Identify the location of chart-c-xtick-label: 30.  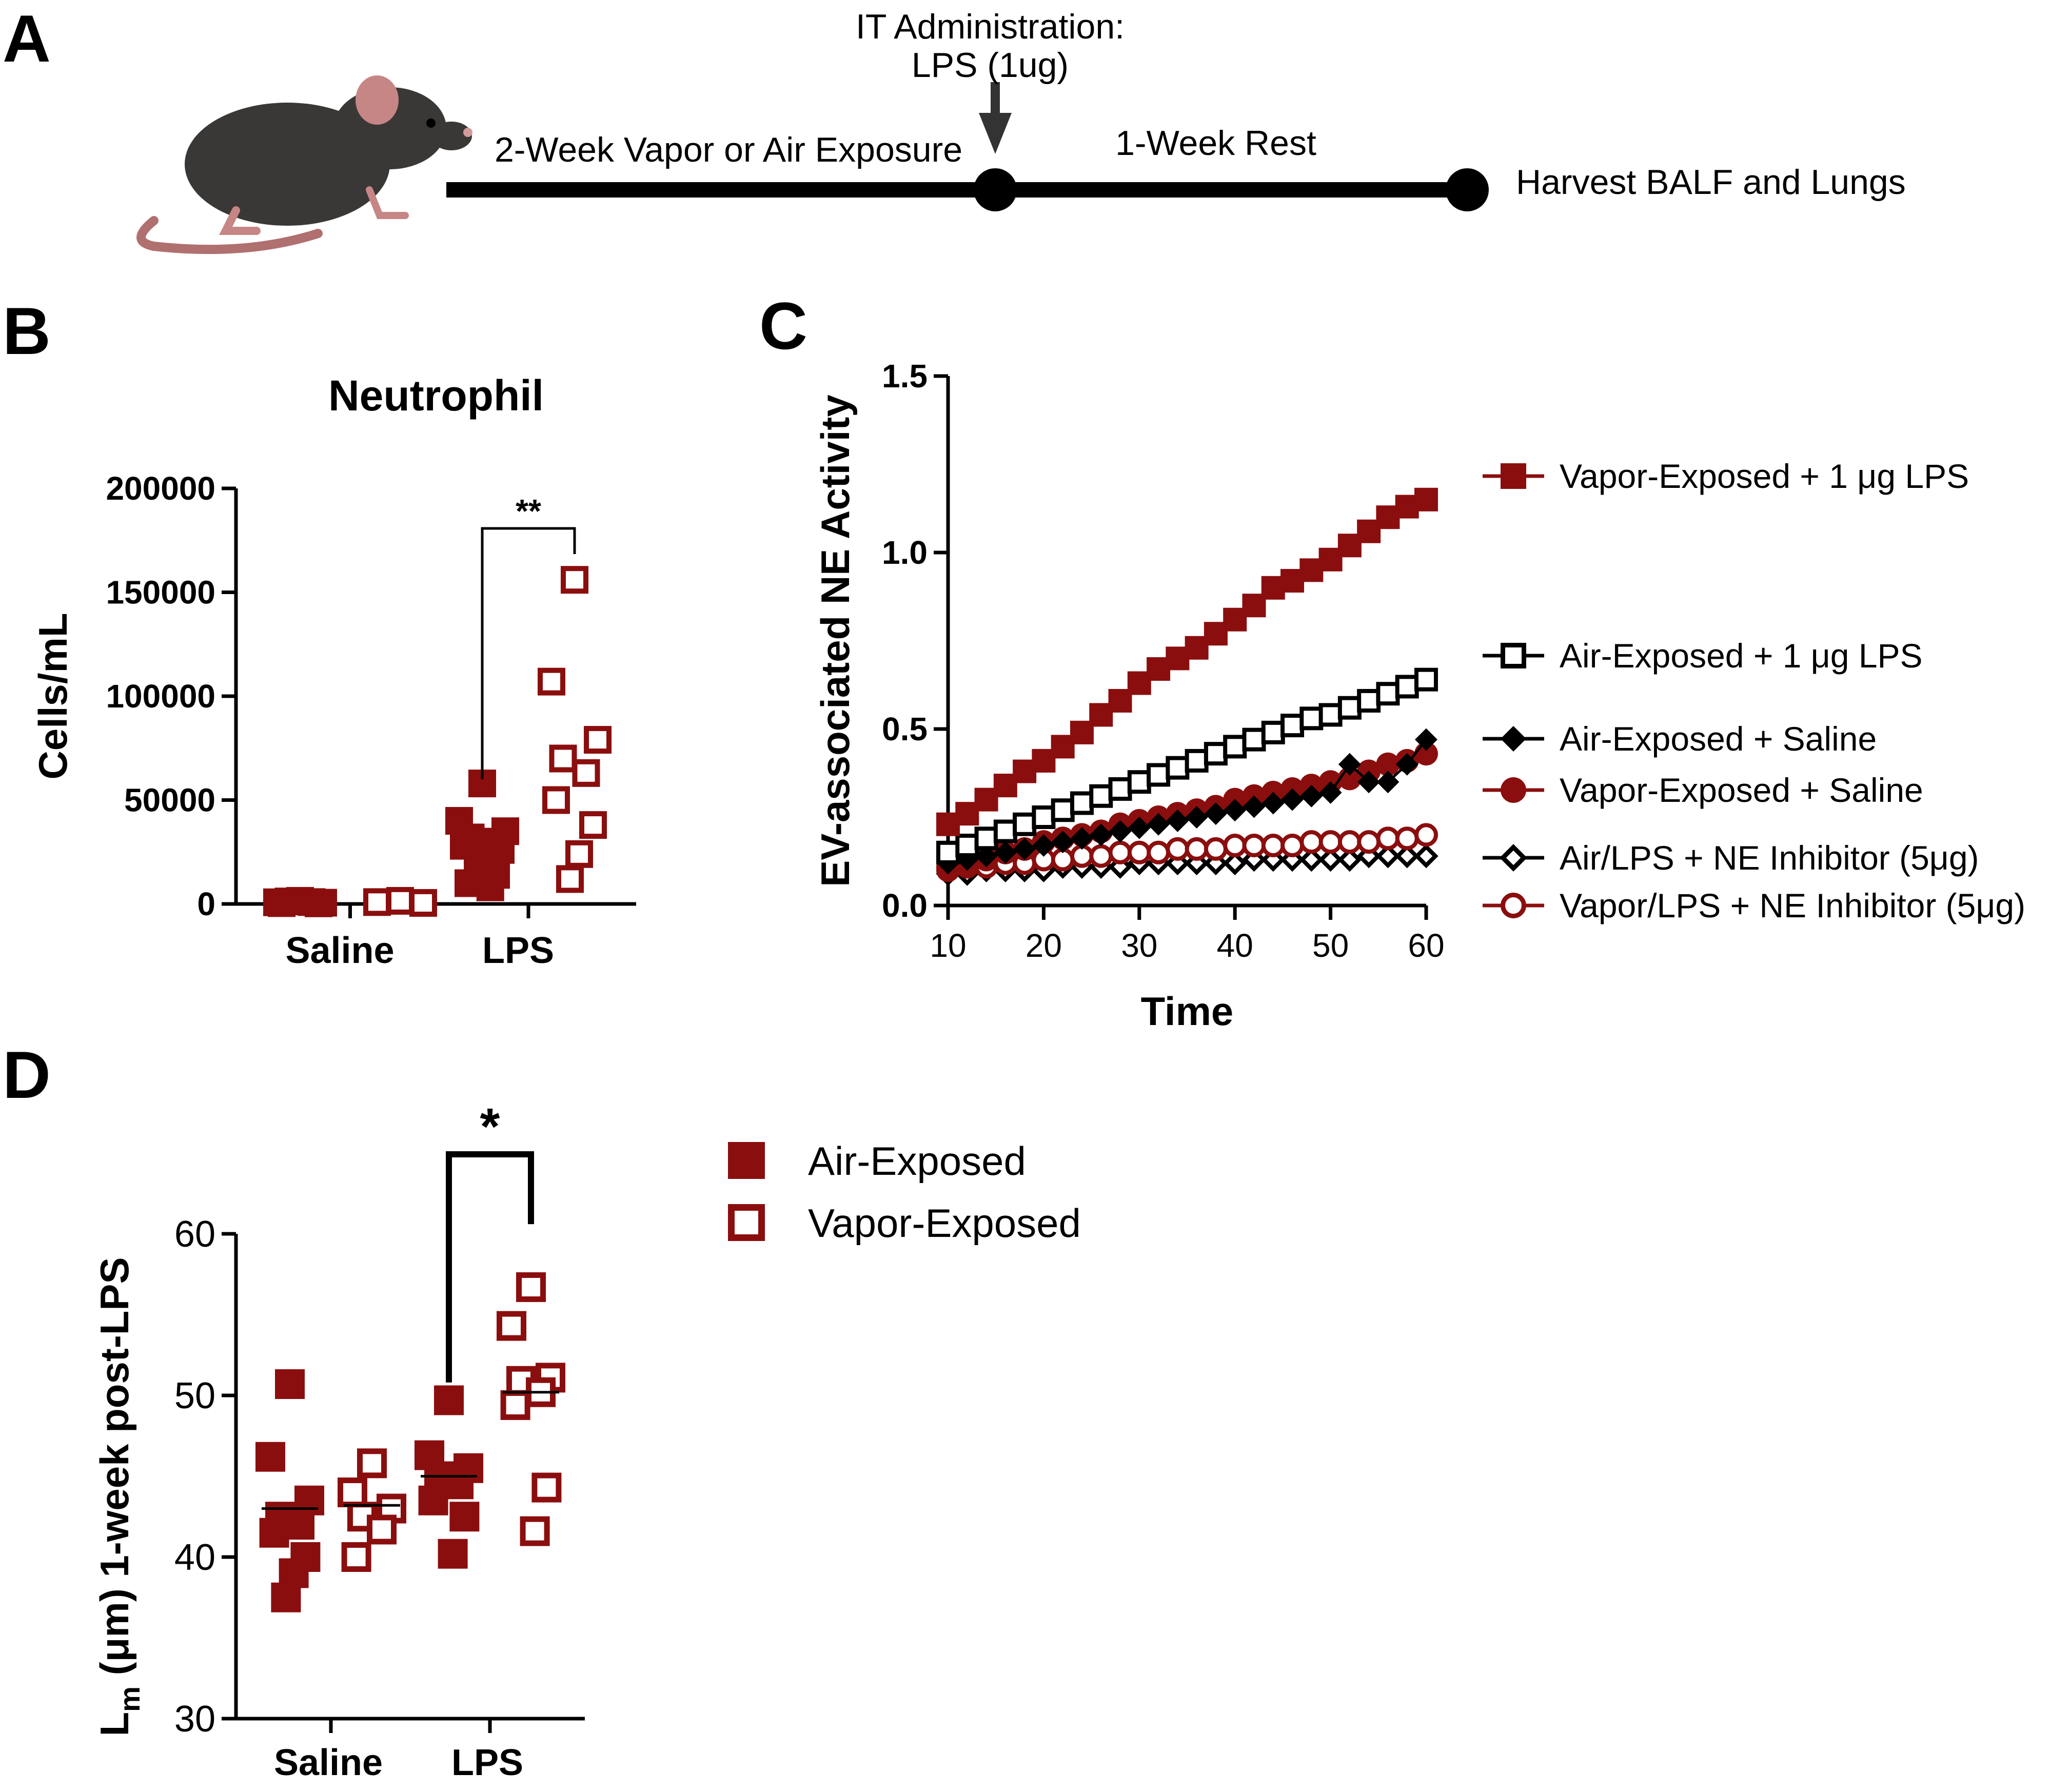
(1139, 945).